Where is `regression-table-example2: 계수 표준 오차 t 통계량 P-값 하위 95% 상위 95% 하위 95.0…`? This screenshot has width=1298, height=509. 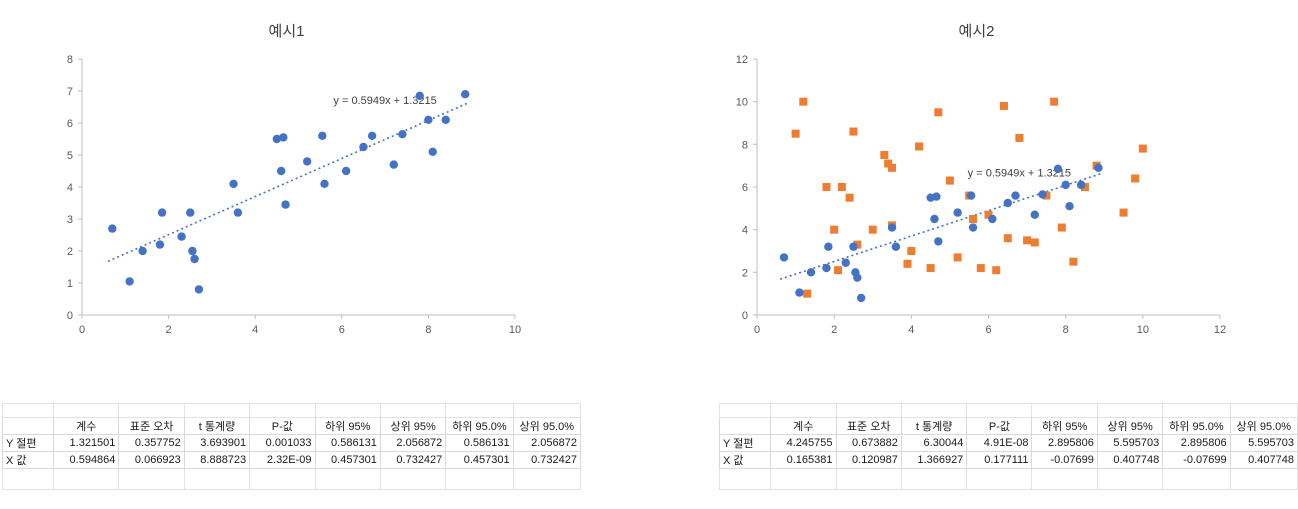 regression-table-example2: 계수 표준 오차 t 통계량 P-값 하위 95% 상위 95% 하위 95.0… is located at coordinates (1008, 446).